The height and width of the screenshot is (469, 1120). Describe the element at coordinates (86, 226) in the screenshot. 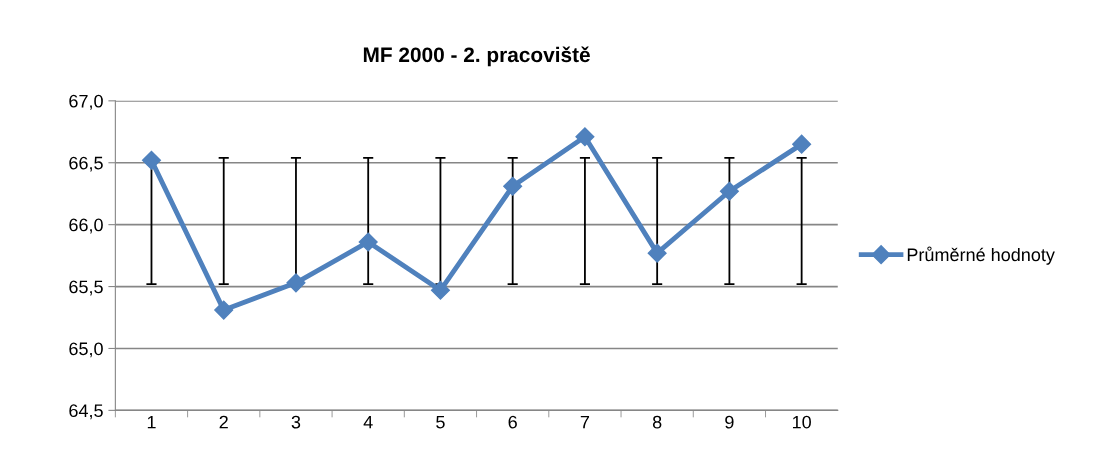

I see `y-tick-label: 66,0` at that location.